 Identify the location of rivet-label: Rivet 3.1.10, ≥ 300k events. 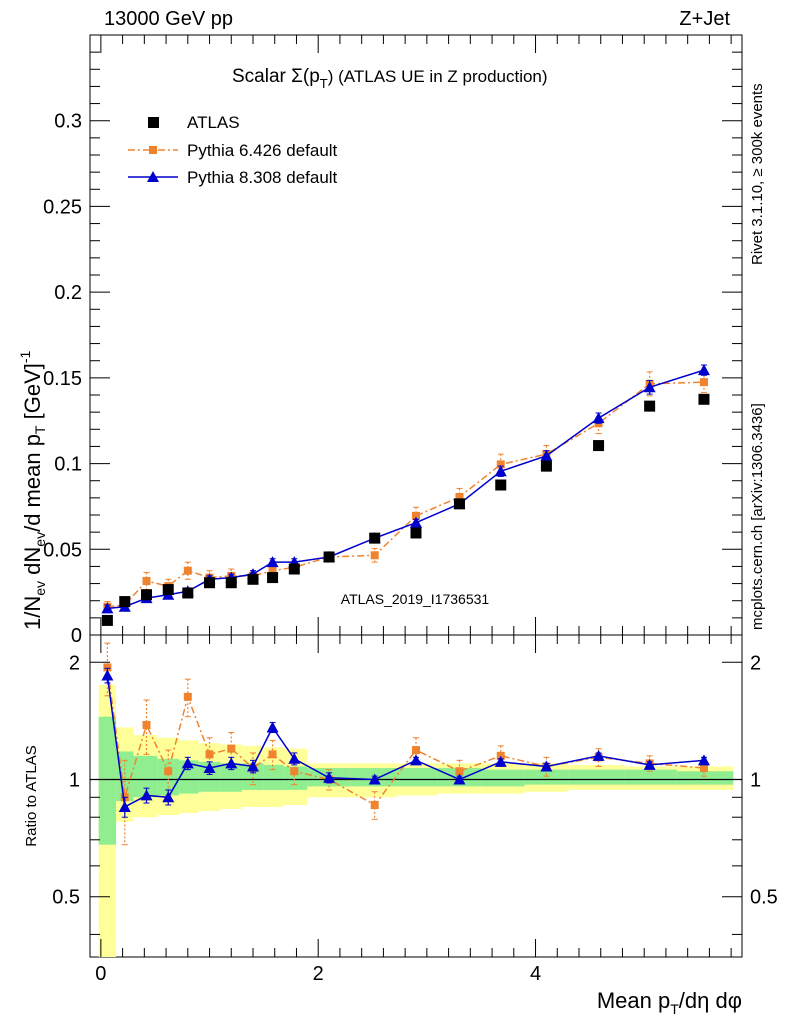
(757, 174).